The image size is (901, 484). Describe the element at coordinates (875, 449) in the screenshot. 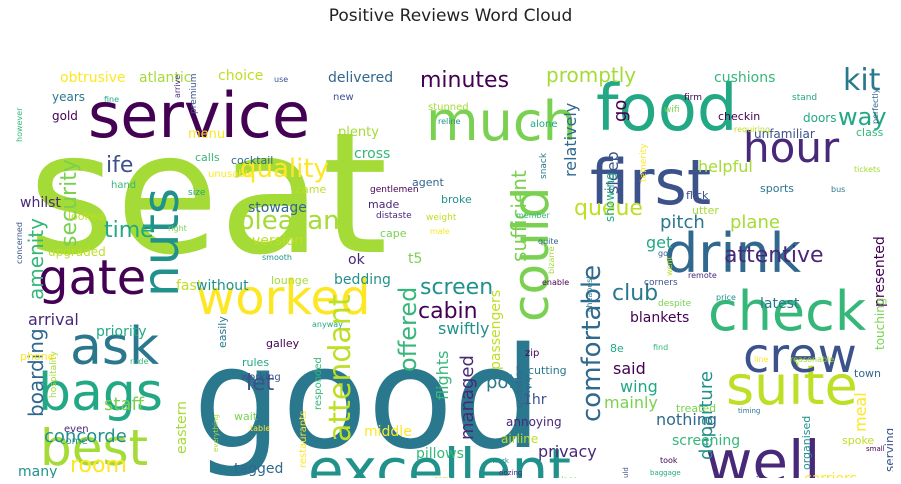

I see `word-small: small` at that location.